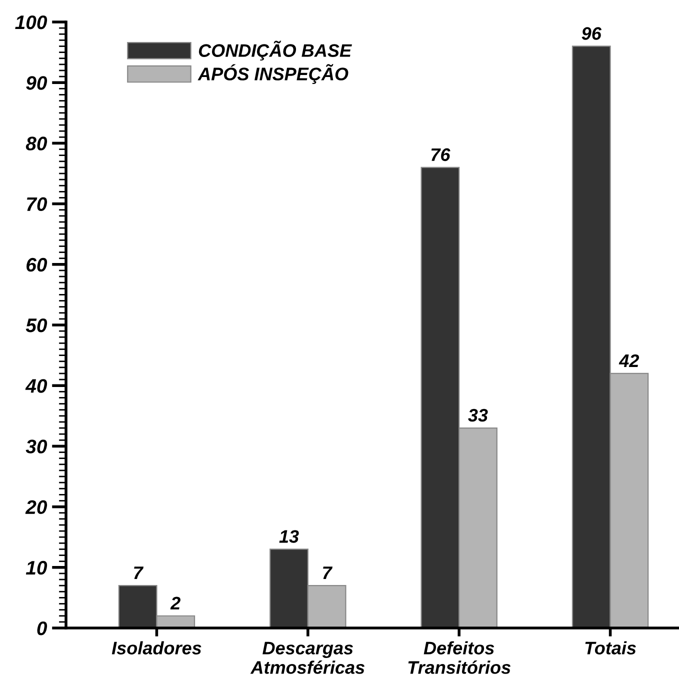 The image size is (679, 691). Describe the element at coordinates (592, 33) in the screenshot. I see `data-label: 96` at that location.